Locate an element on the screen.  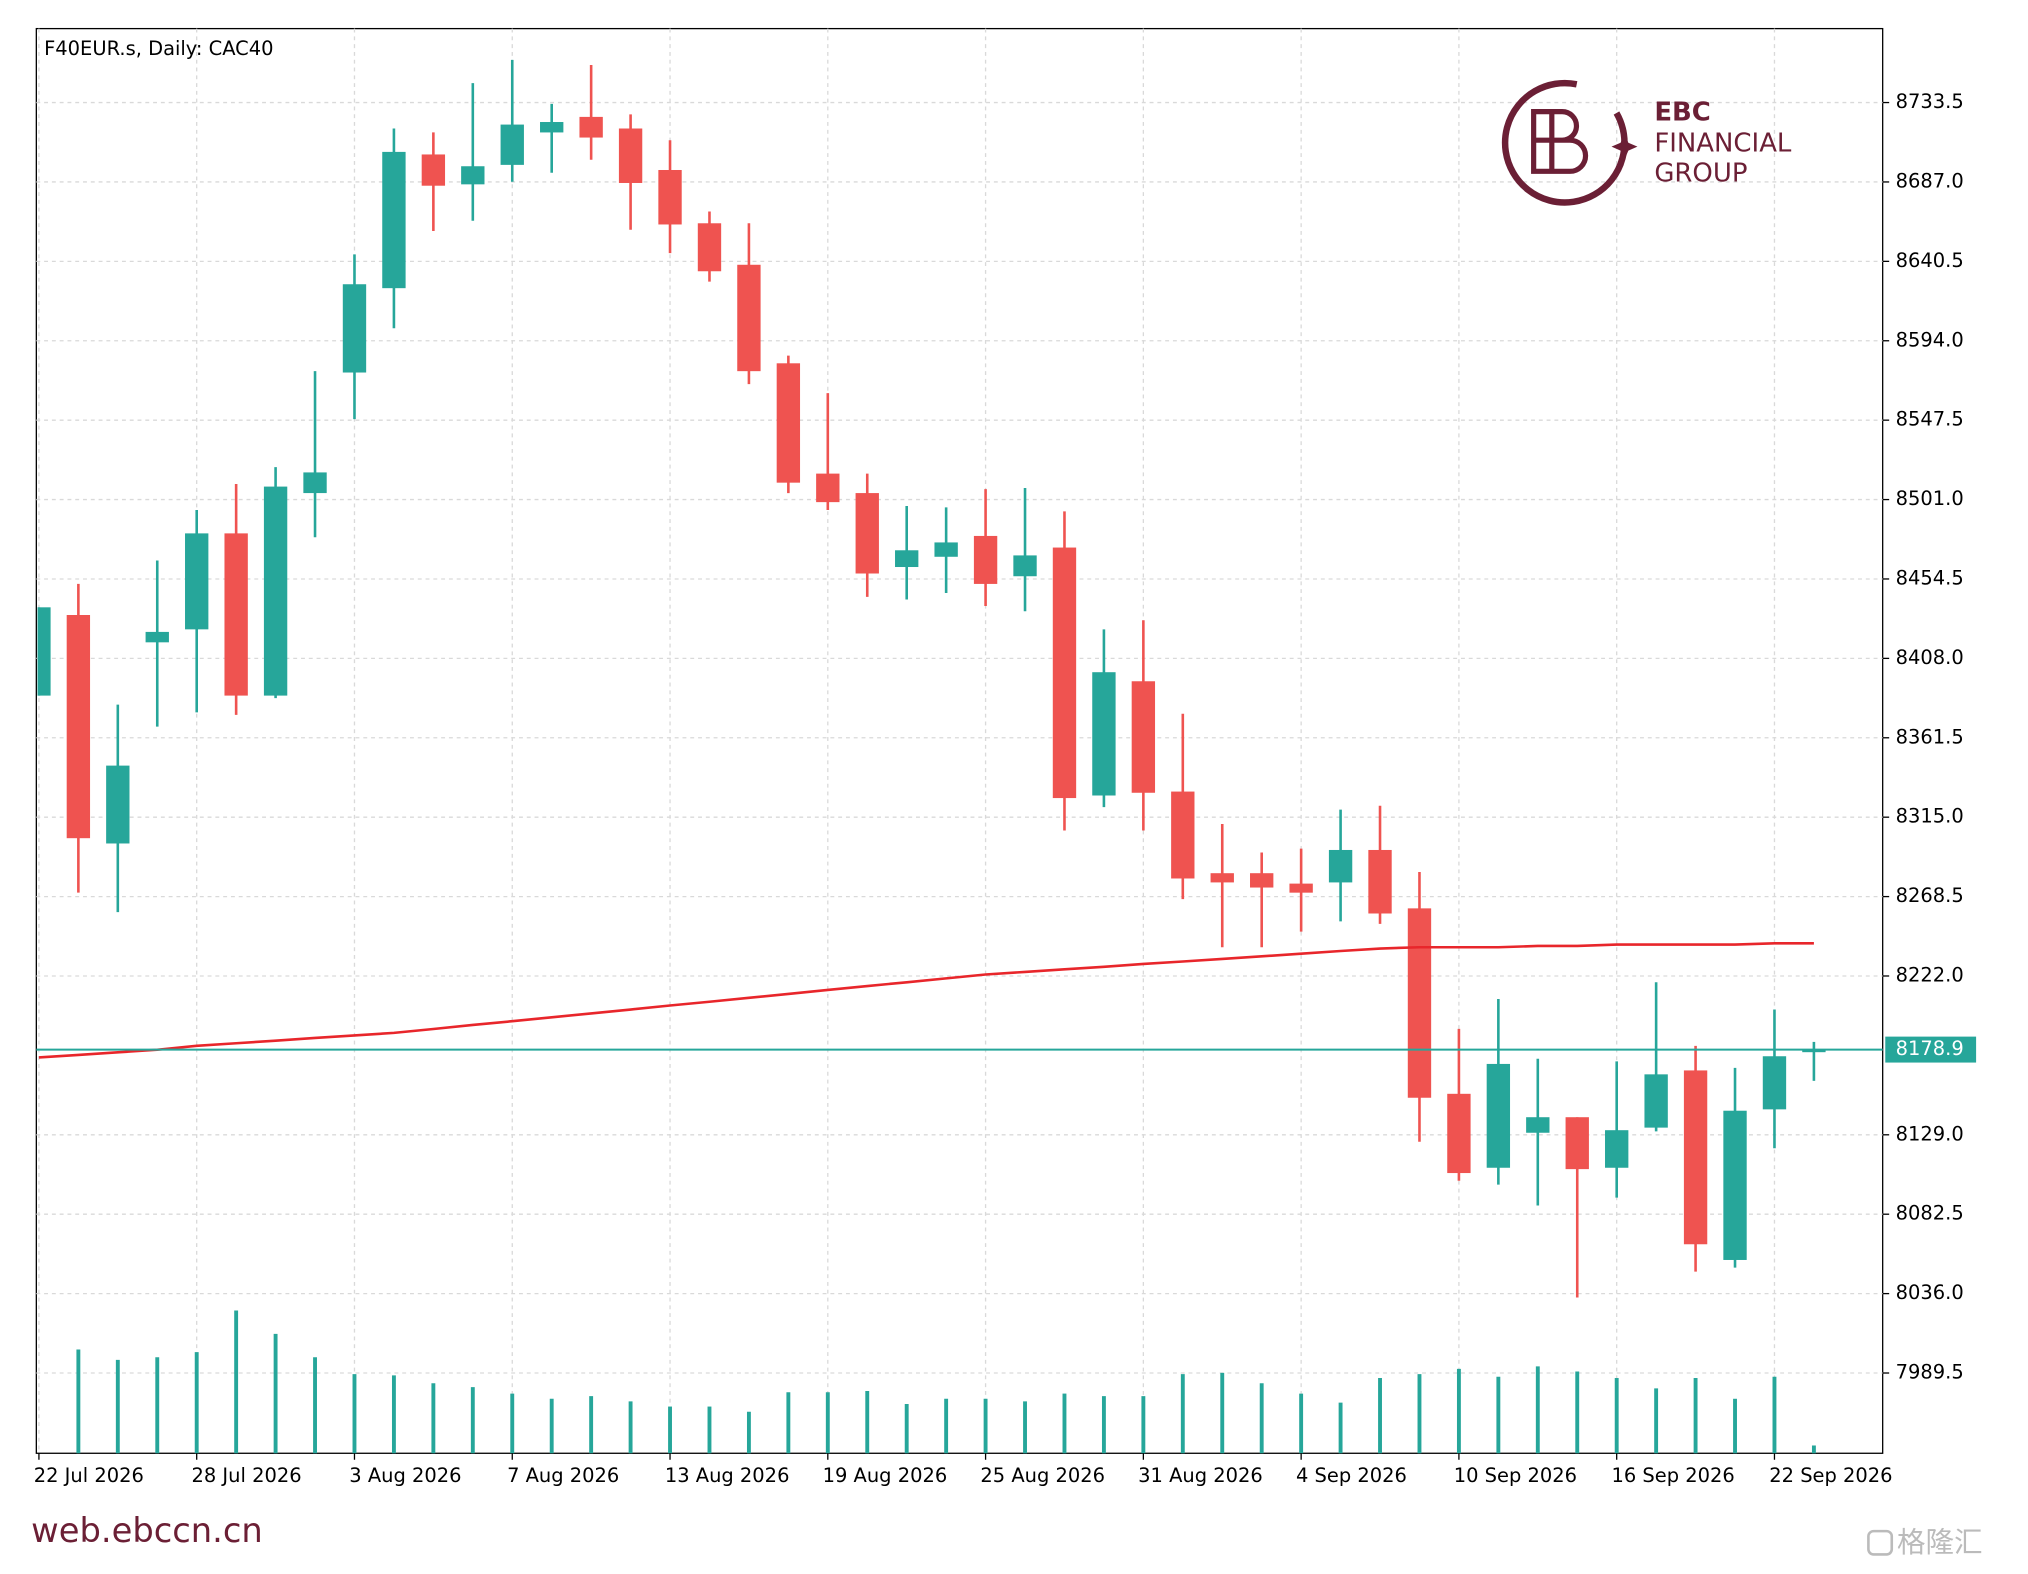
y-tick-label: 8082.5 is located at coordinates (1930, 1213).